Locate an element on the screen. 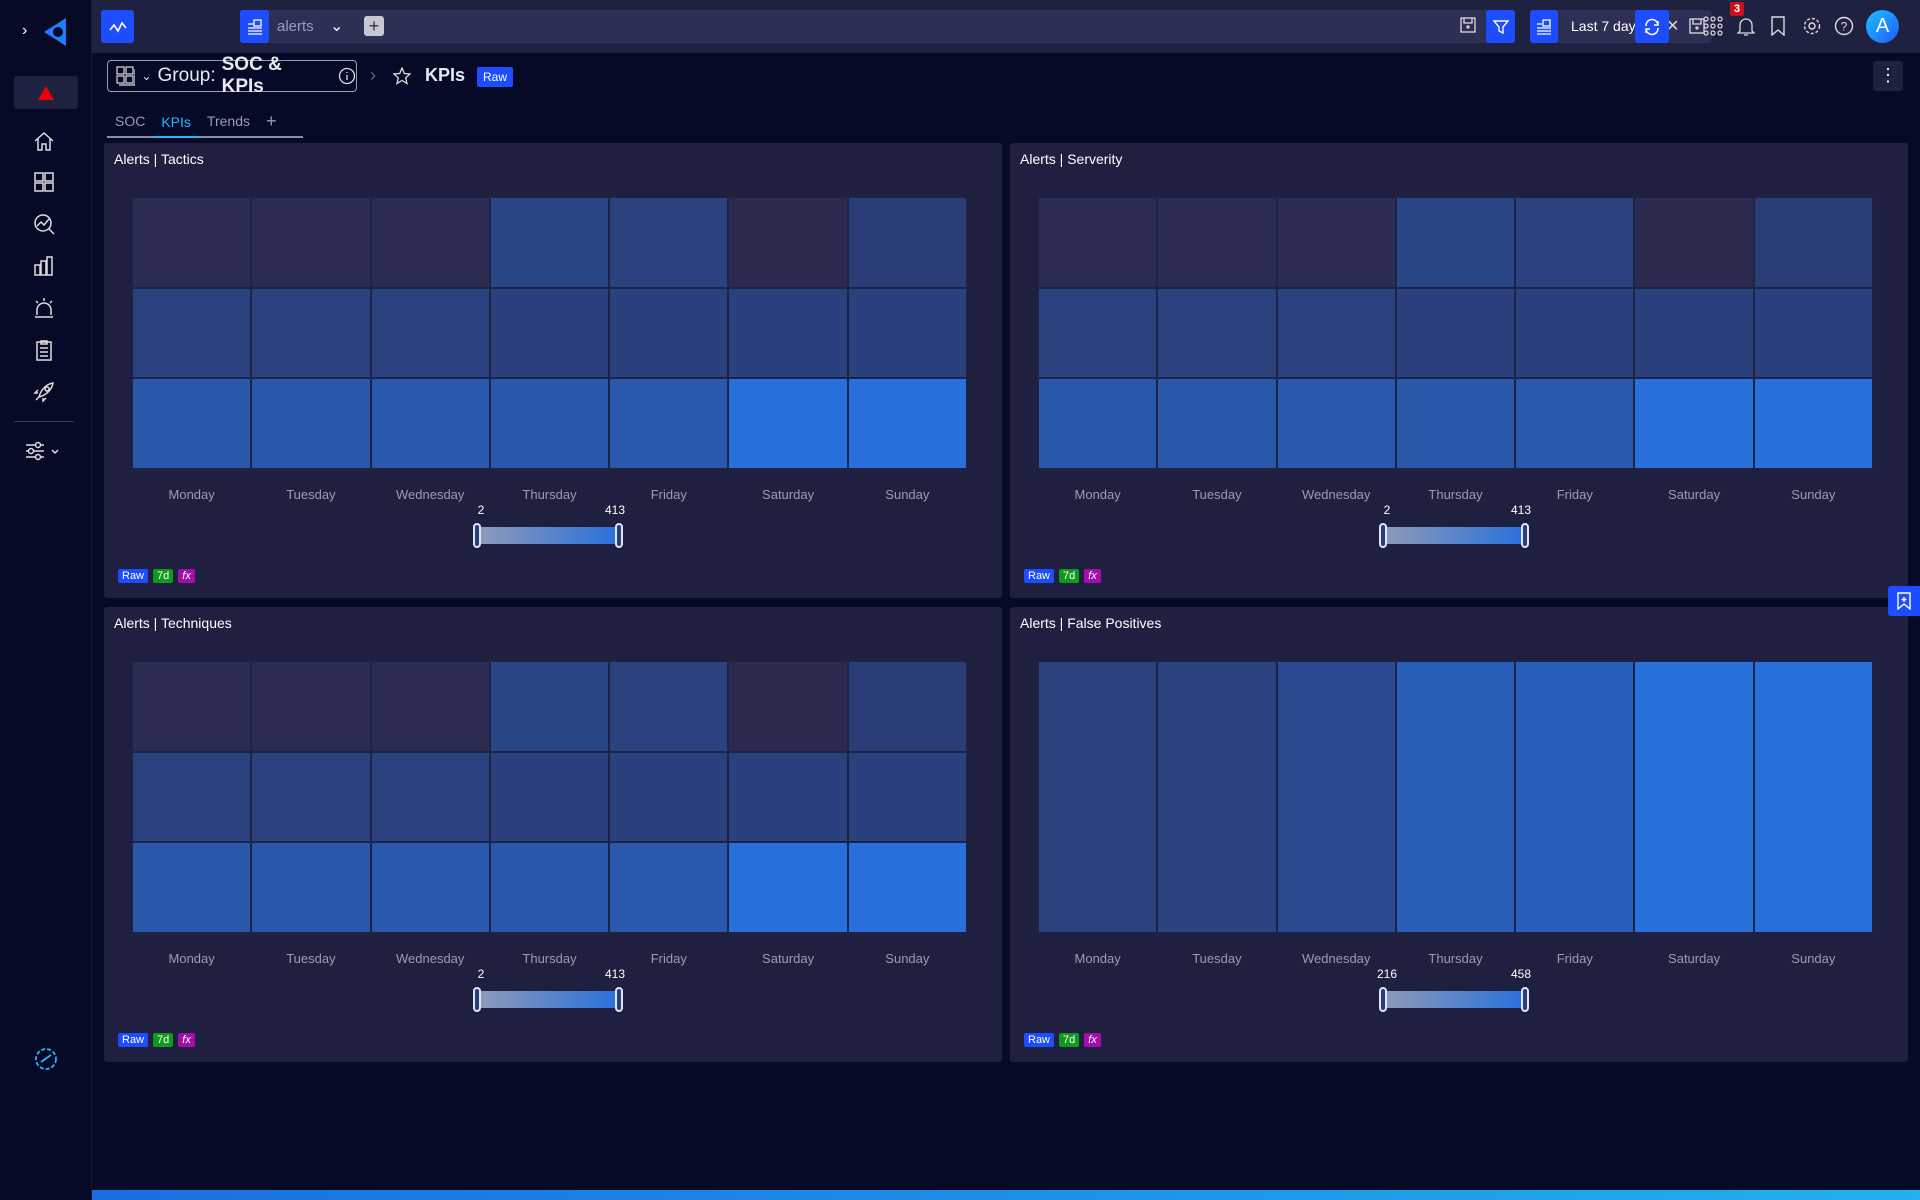 The height and width of the screenshot is (1200, 1920). expand-sidebar-icon: › is located at coordinates (25, 30).